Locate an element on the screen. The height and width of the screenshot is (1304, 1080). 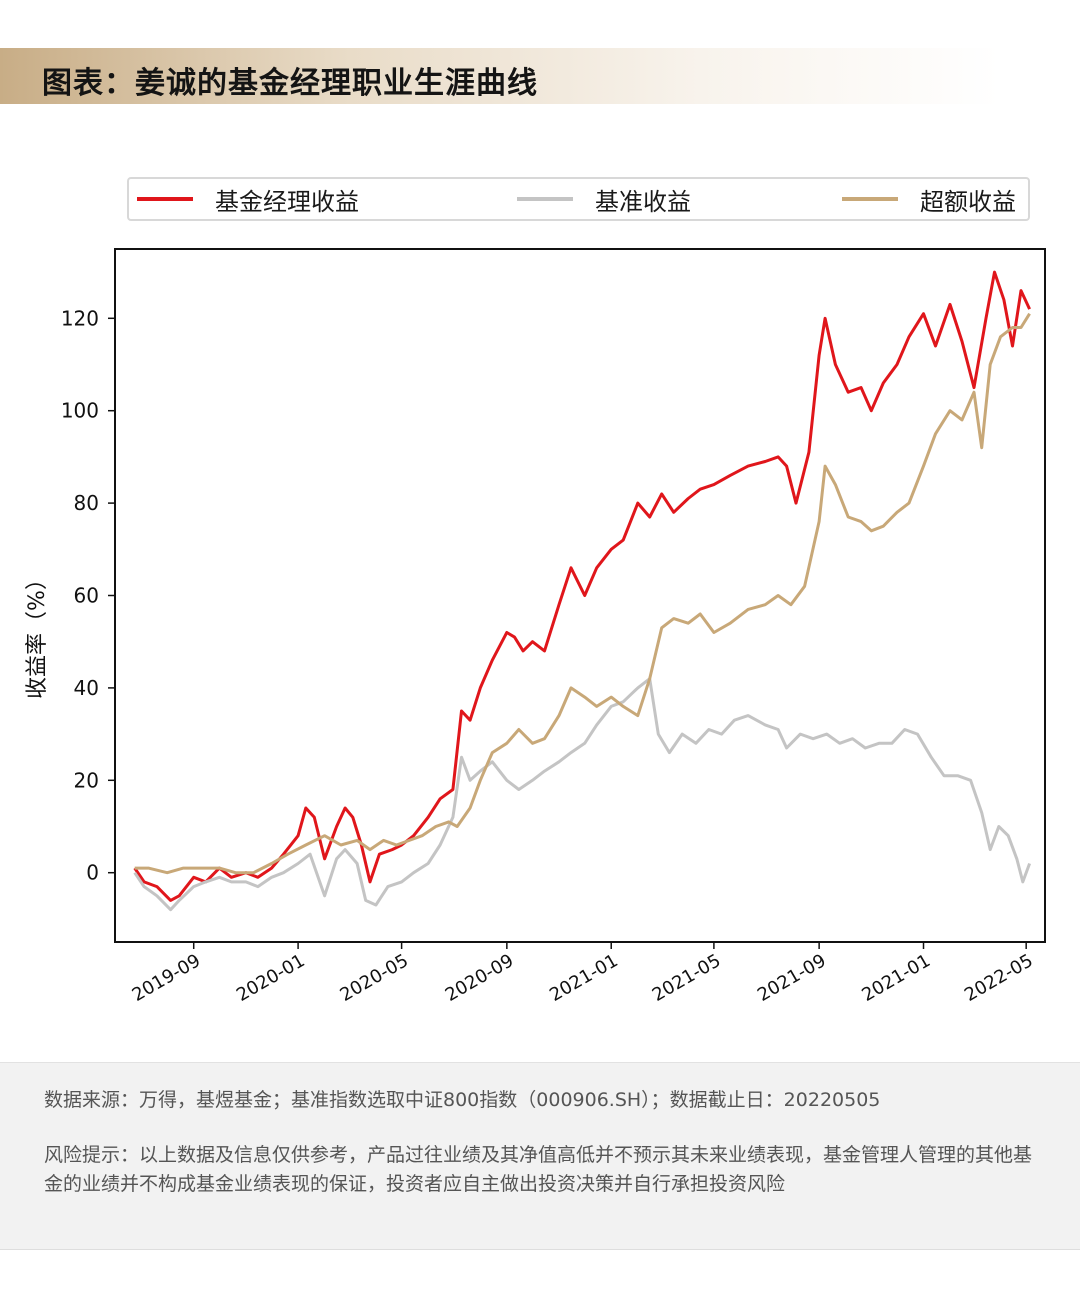
x-tick-label: 2019-09 is located at coordinates (167, 978).